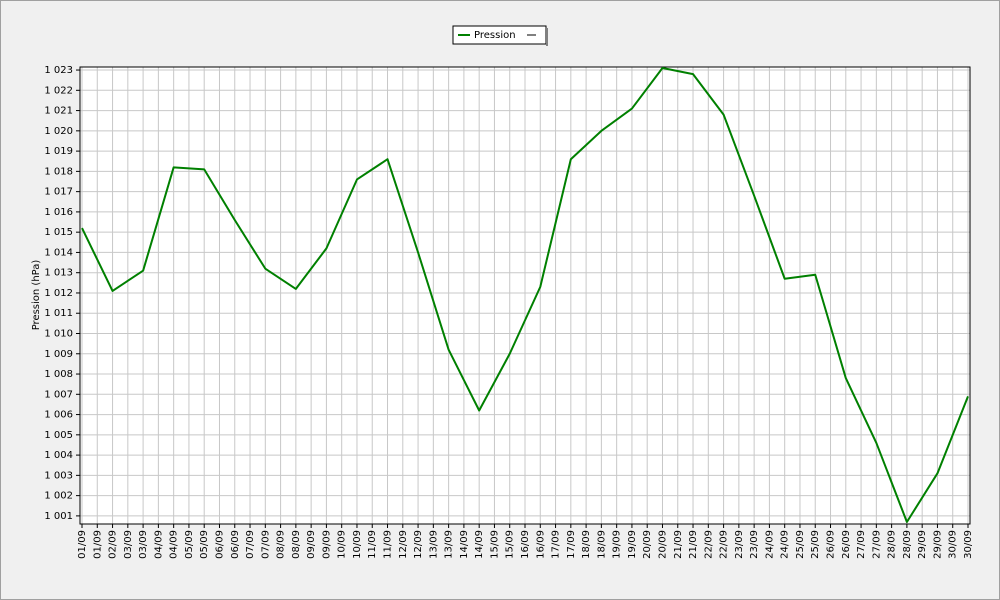 The image size is (1000, 600). I want to click on y-tick-label: 1 013, so click(58, 273).